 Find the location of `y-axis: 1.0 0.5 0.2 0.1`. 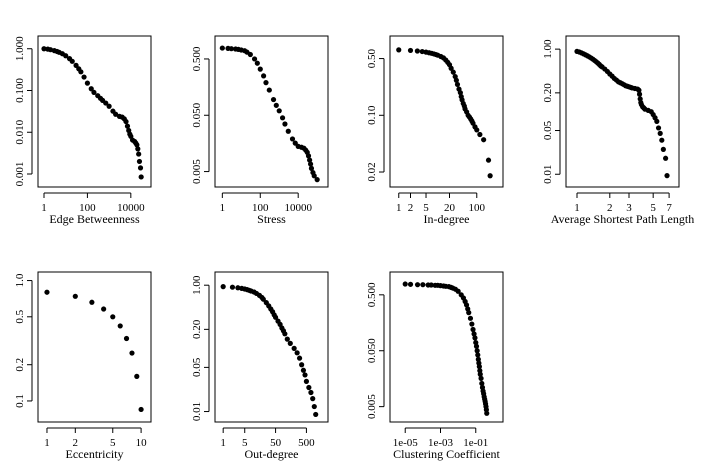

y-axis: 1.0 0.5 0.2 0.1 is located at coordinates (23, 340).